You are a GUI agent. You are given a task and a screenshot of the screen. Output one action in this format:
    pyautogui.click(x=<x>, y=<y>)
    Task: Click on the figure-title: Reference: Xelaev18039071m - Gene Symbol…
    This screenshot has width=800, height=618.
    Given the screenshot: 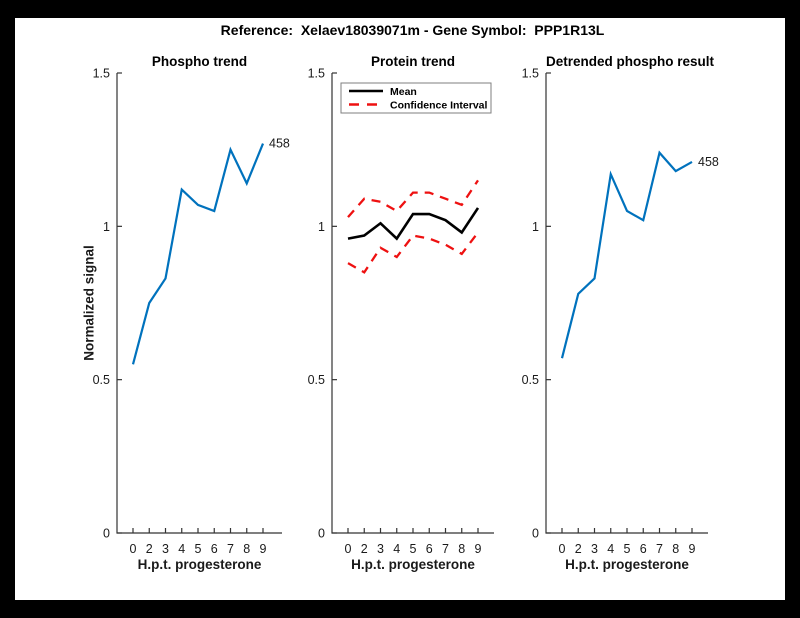 What is the action you would take?
    pyautogui.click(x=412, y=30)
    